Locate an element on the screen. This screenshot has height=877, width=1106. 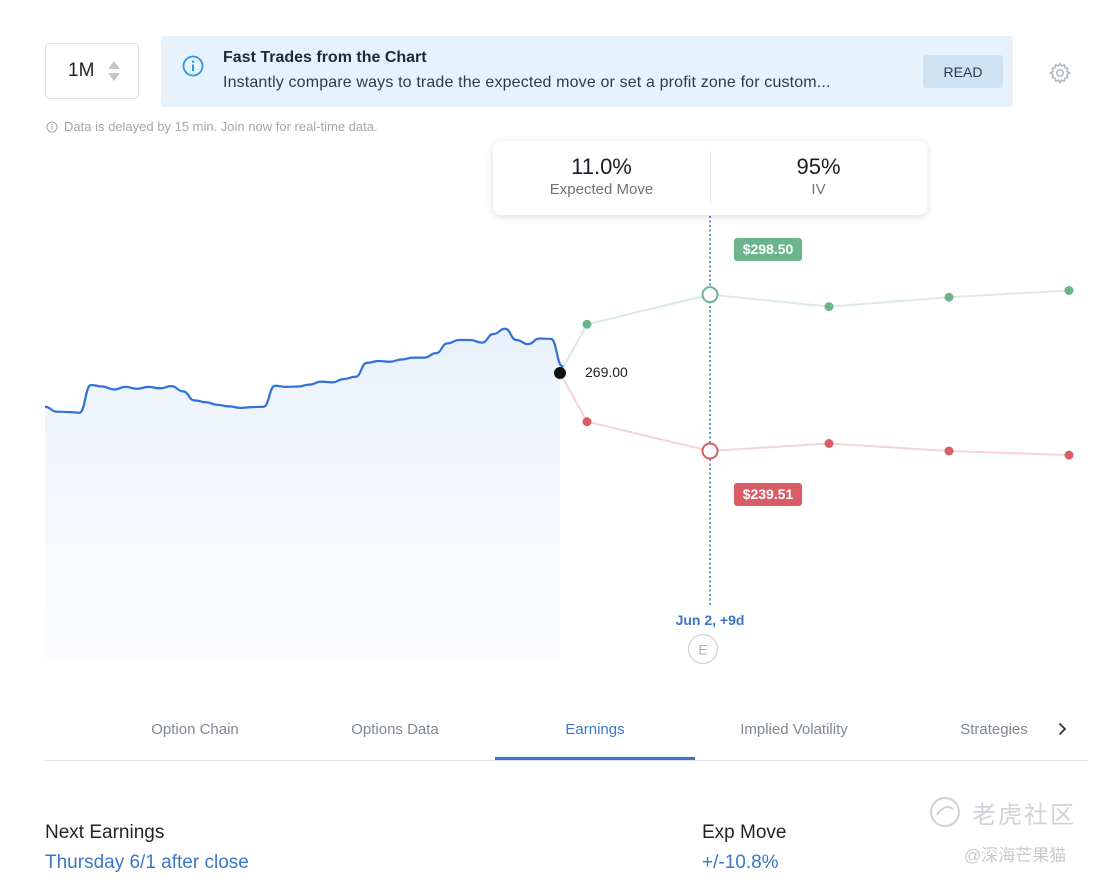
iv-stat: 95% IV is located at coordinates (818, 178).